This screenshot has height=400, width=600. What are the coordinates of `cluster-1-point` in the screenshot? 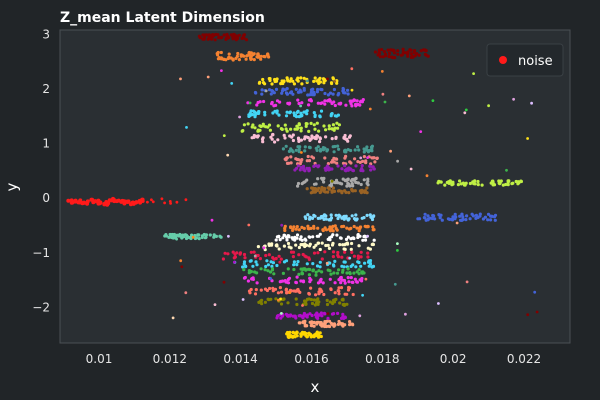 It's located at (215, 40).